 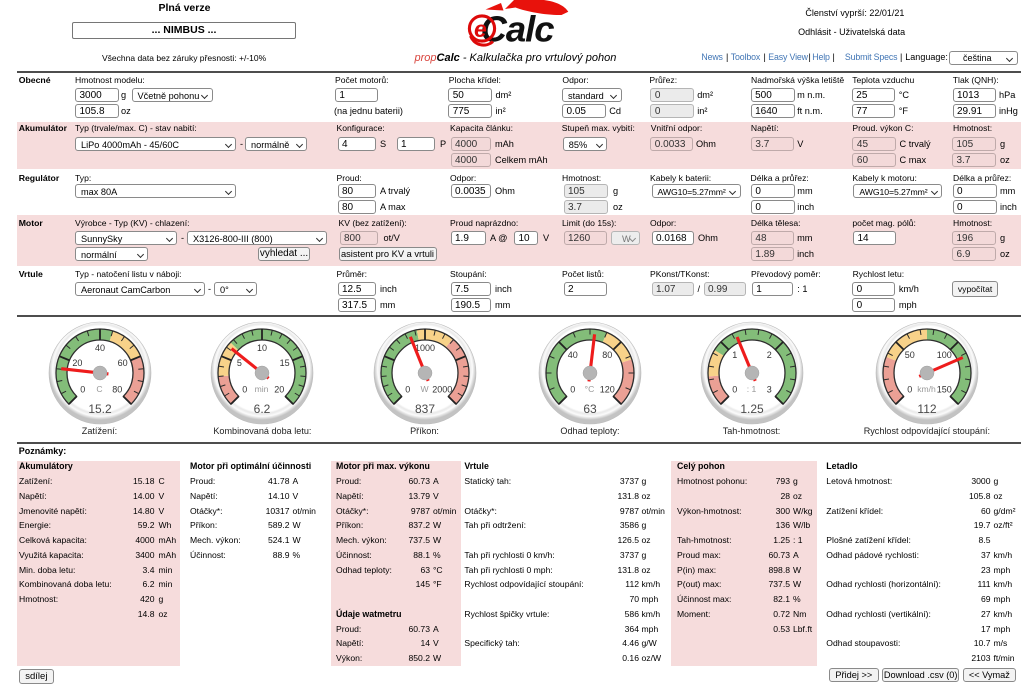 I want to click on svg-text: 112, so click(x=926, y=409).